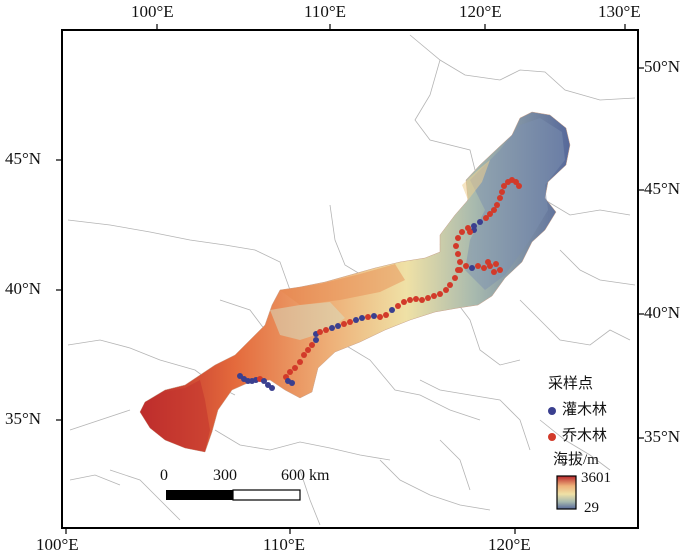 This screenshot has height=558, width=700. I want to click on elevation-min-label: 29, so click(591, 508).